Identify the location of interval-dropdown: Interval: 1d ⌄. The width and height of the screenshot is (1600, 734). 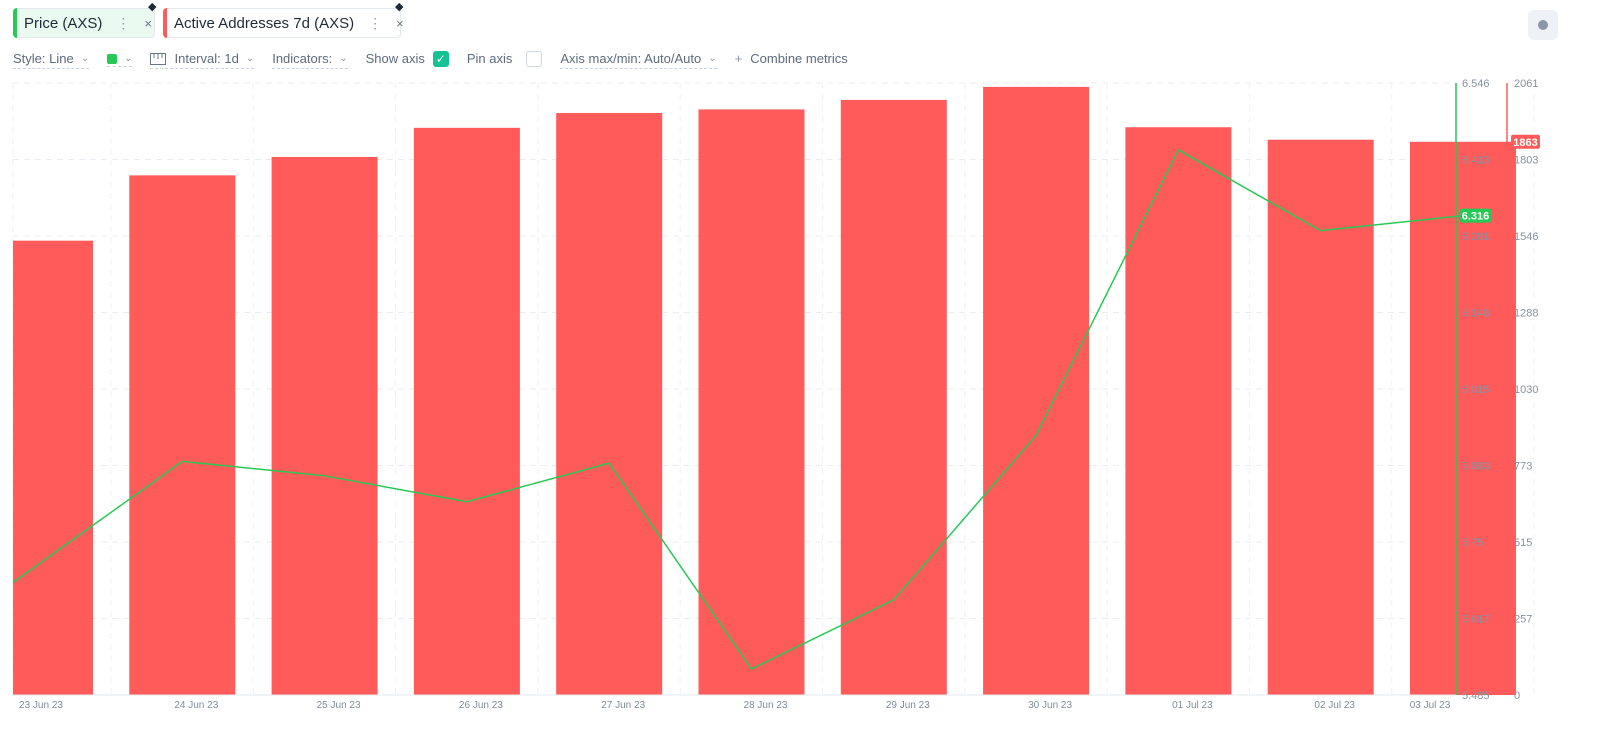
(202, 60).